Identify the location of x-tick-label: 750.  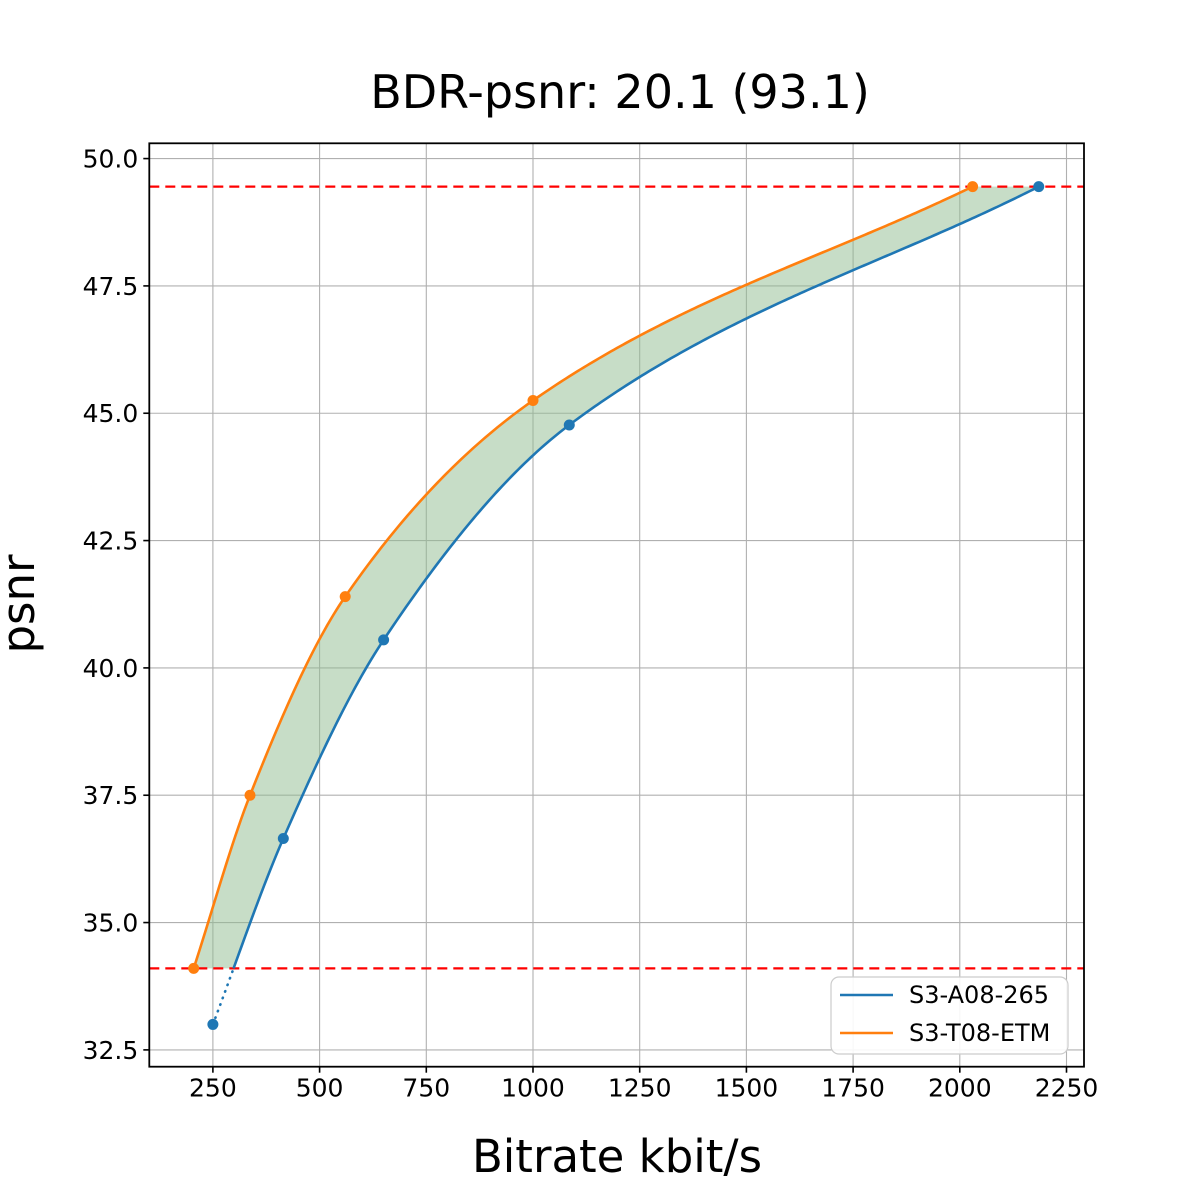
(426, 1088).